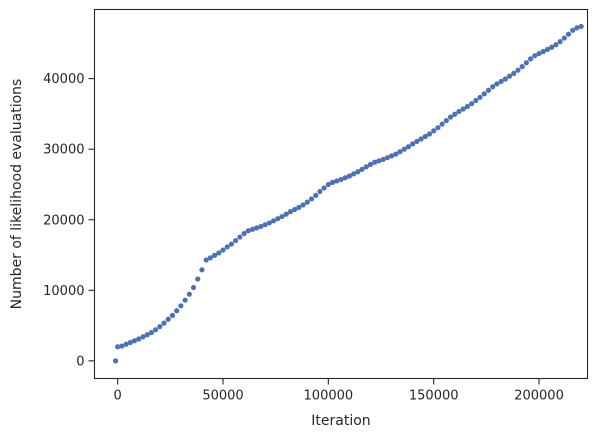 Image resolution: width=598 pixels, height=438 pixels. Describe the element at coordinates (63, 291) in the screenshot. I see `y-tick-label: 10000` at that location.